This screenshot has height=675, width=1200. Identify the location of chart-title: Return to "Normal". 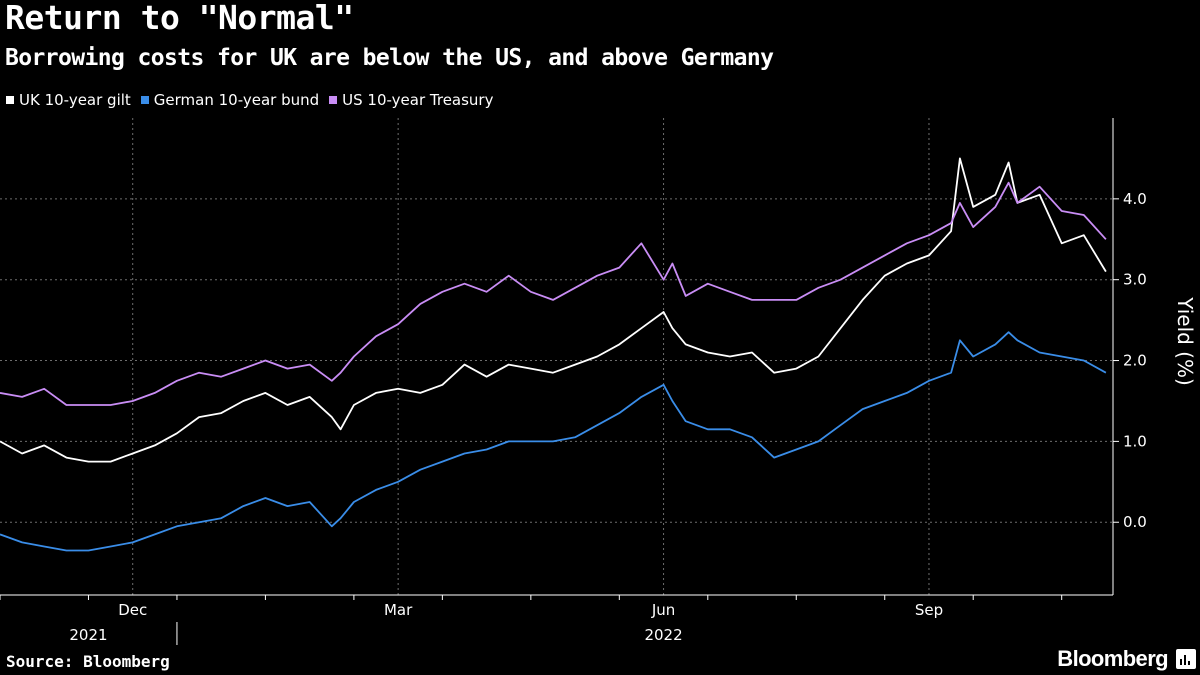
(179, 18).